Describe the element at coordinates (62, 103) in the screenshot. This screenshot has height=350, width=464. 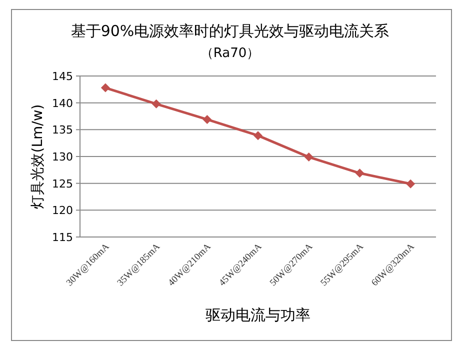
I see `y-tick-label: 140` at that location.